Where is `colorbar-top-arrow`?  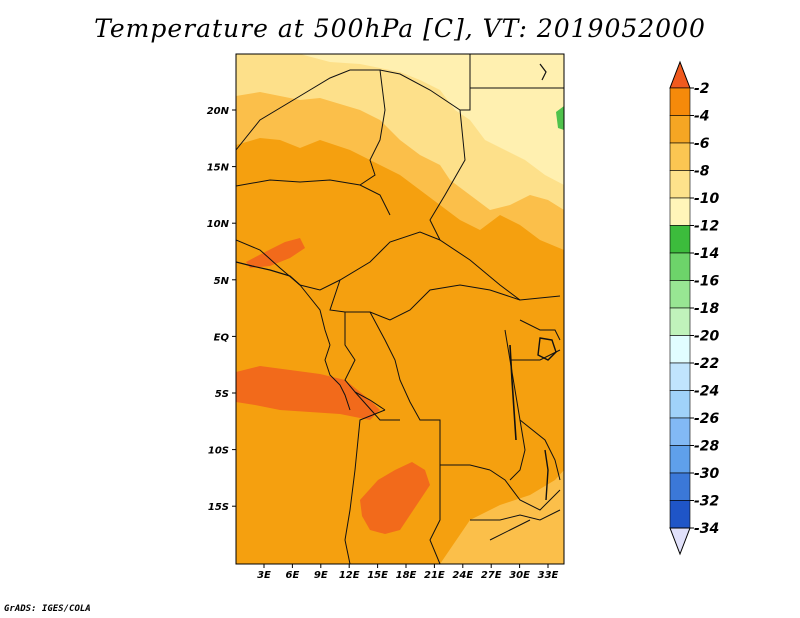
colorbar-top-arrow is located at coordinates (680, 74).